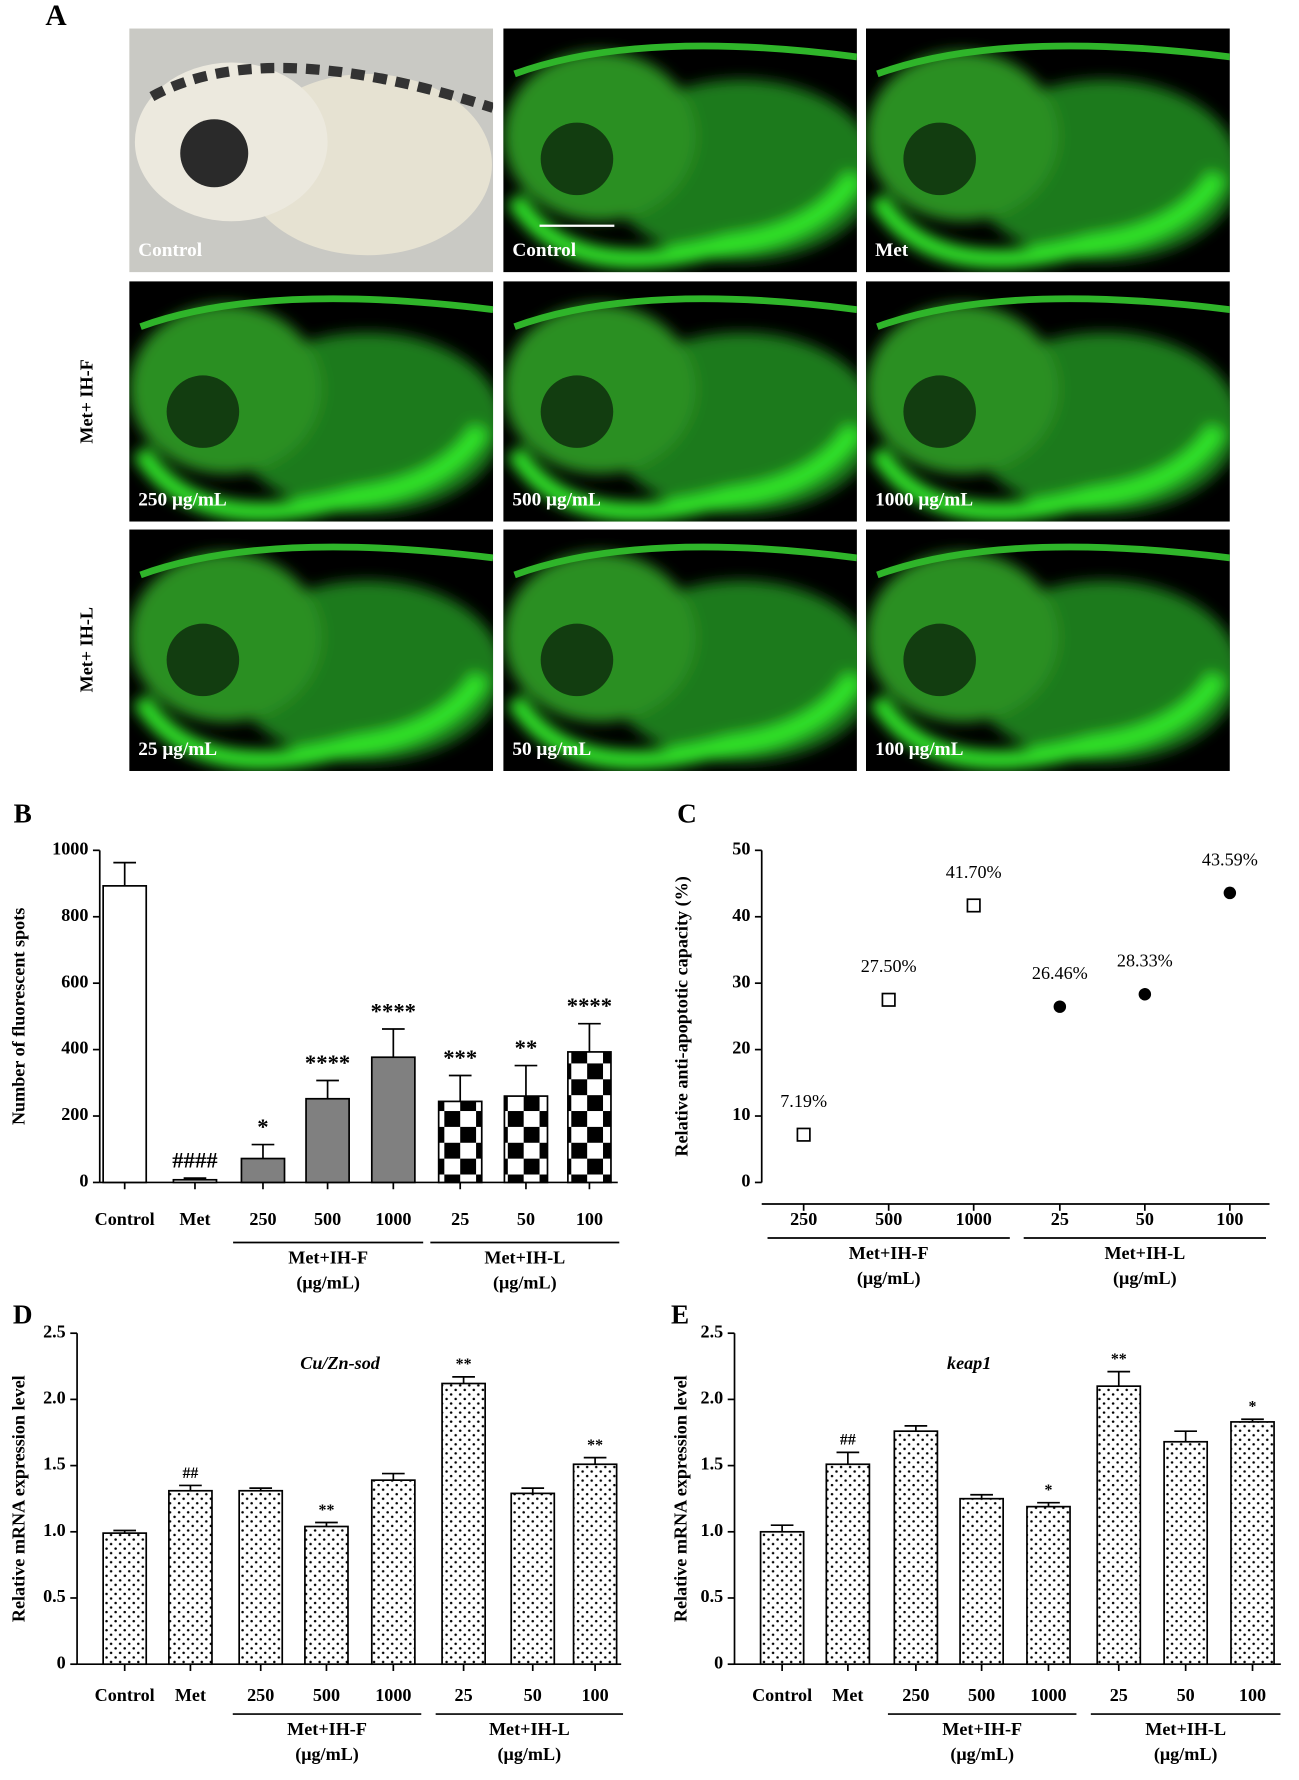 Image resolution: width=1299 pixels, height=1780 pixels. Describe the element at coordinates (460, 1057) in the screenshot. I see `significance: ***` at that location.